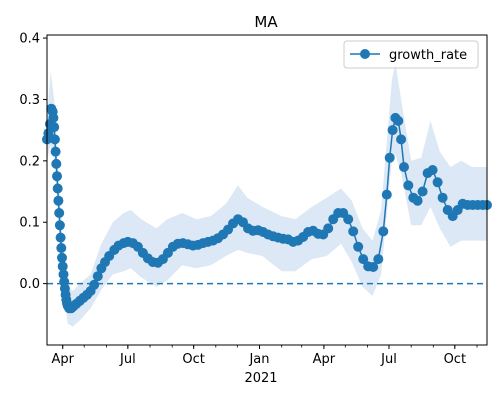  What do you see at coordinates (365, 54) in the screenshot?
I see `legend-marker-swatch` at bounding box center [365, 54].